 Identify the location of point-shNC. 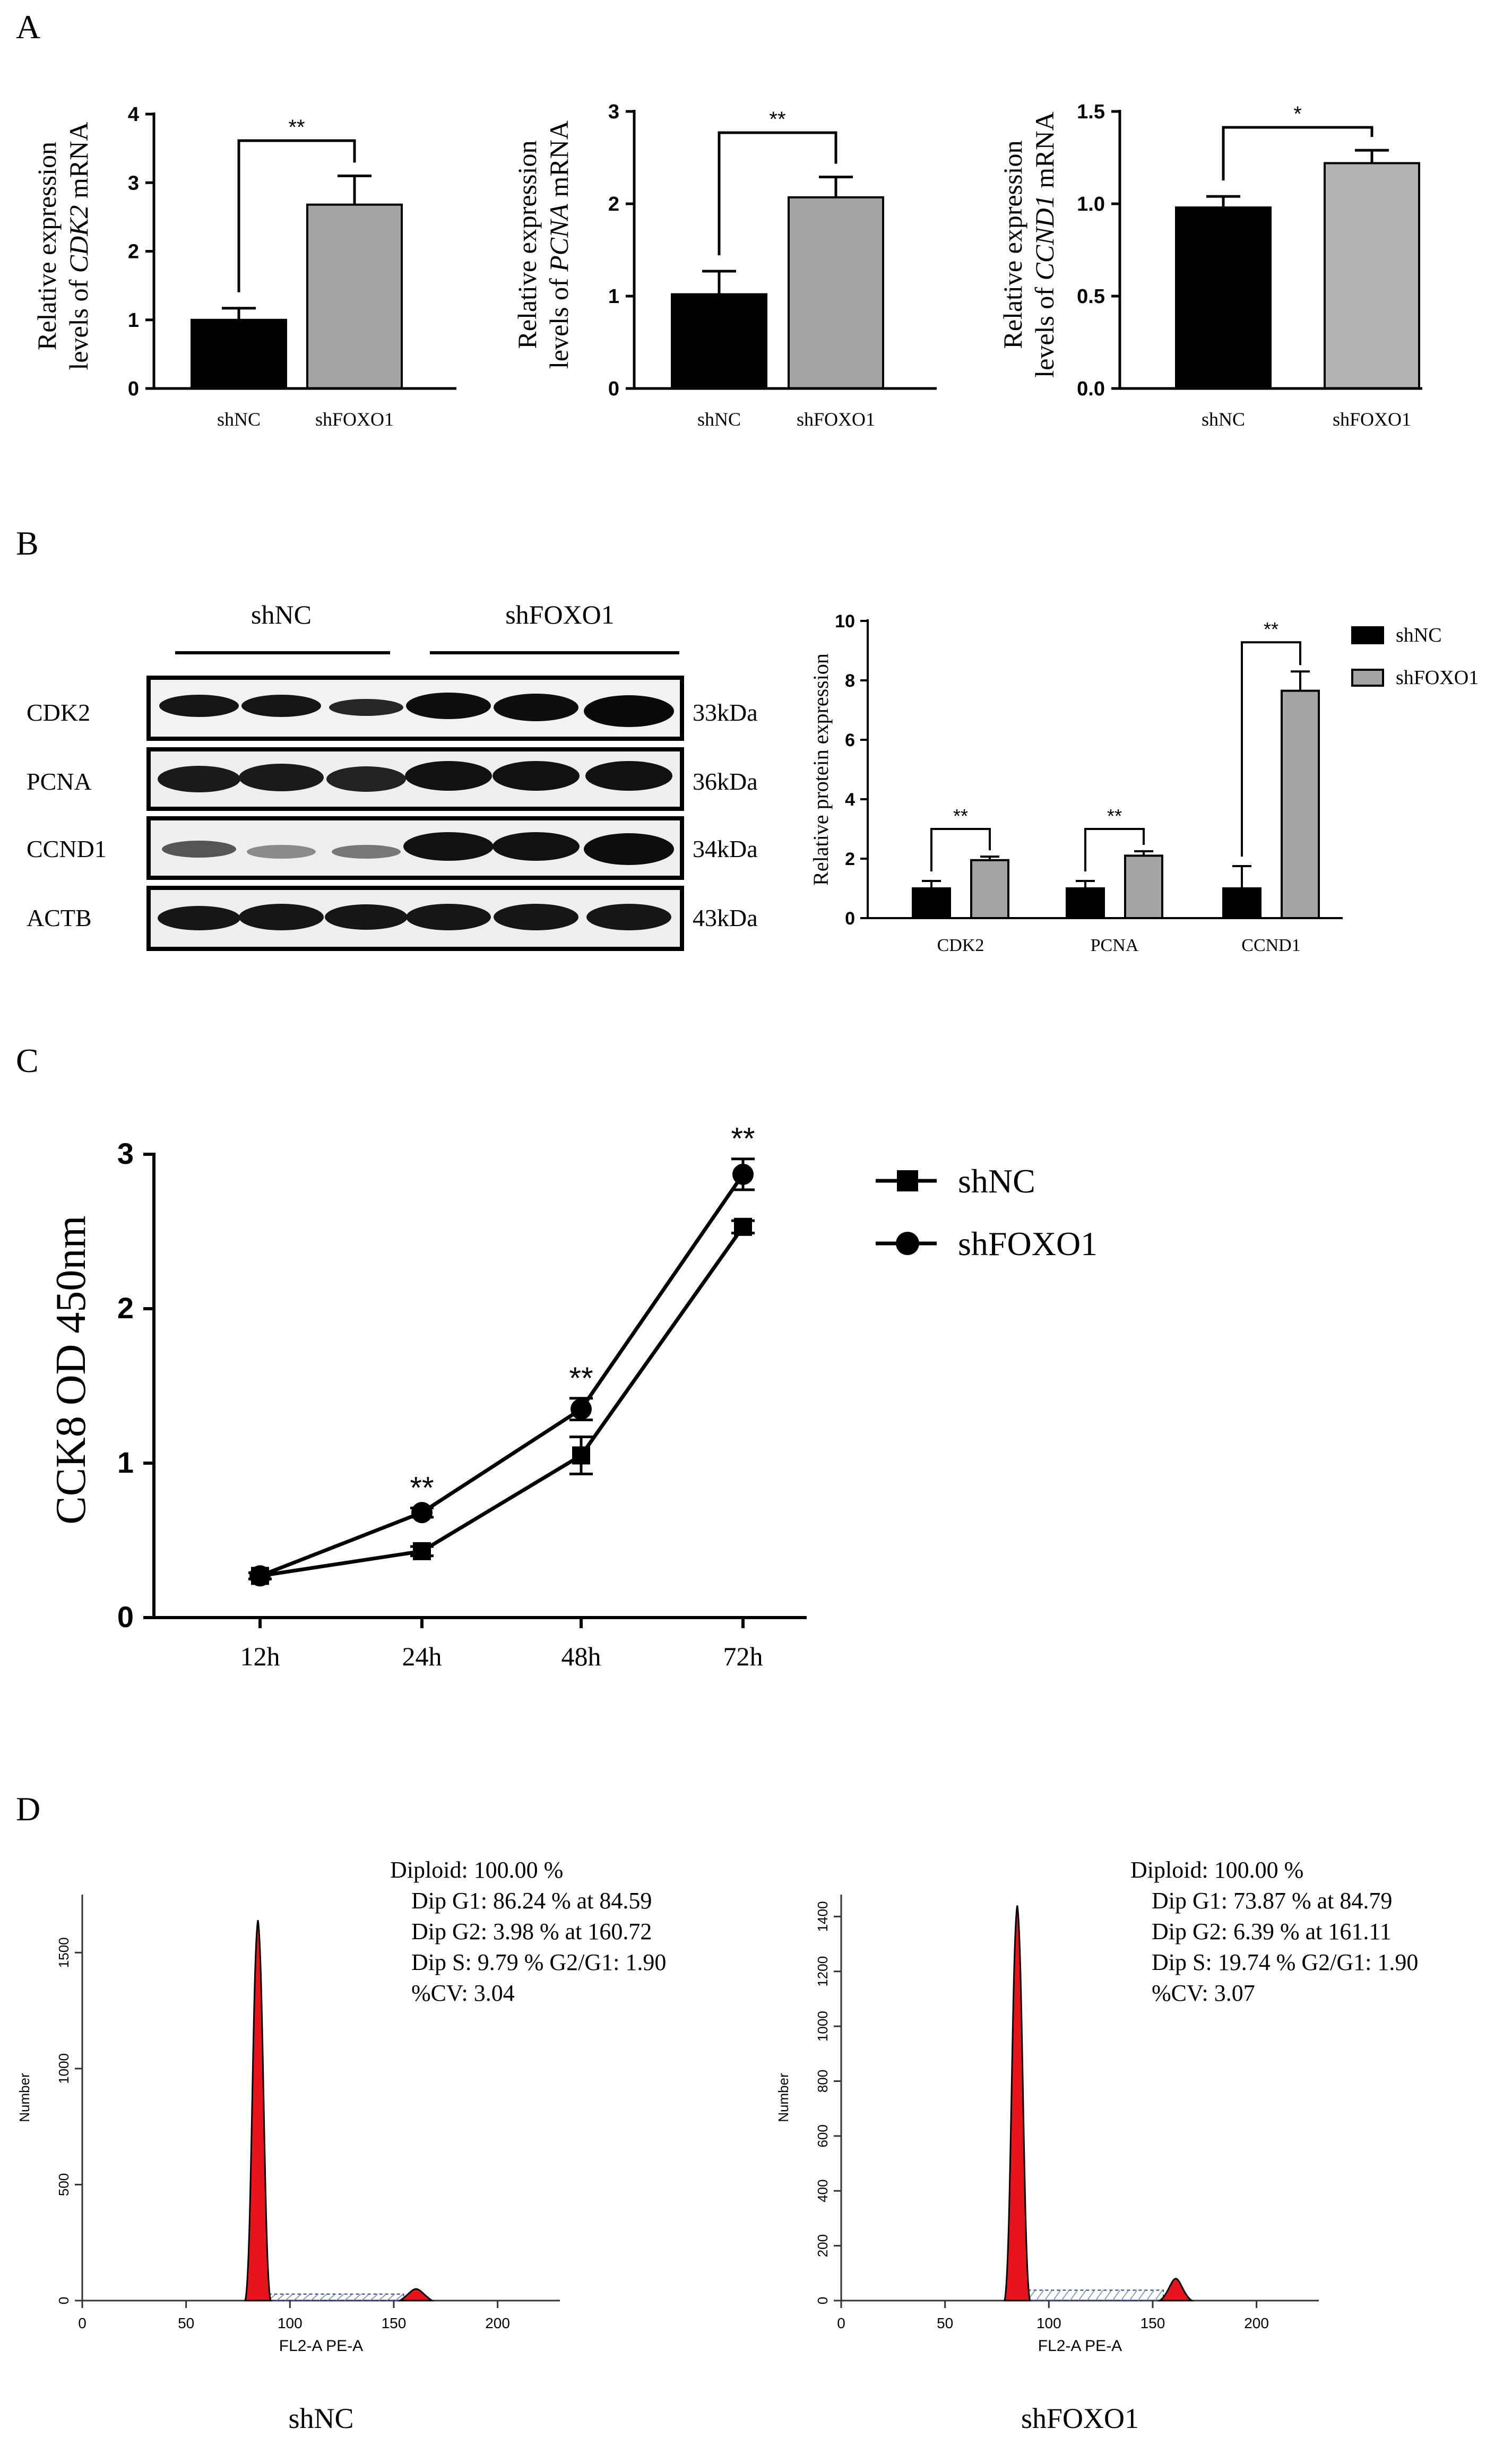
(743, 1226).